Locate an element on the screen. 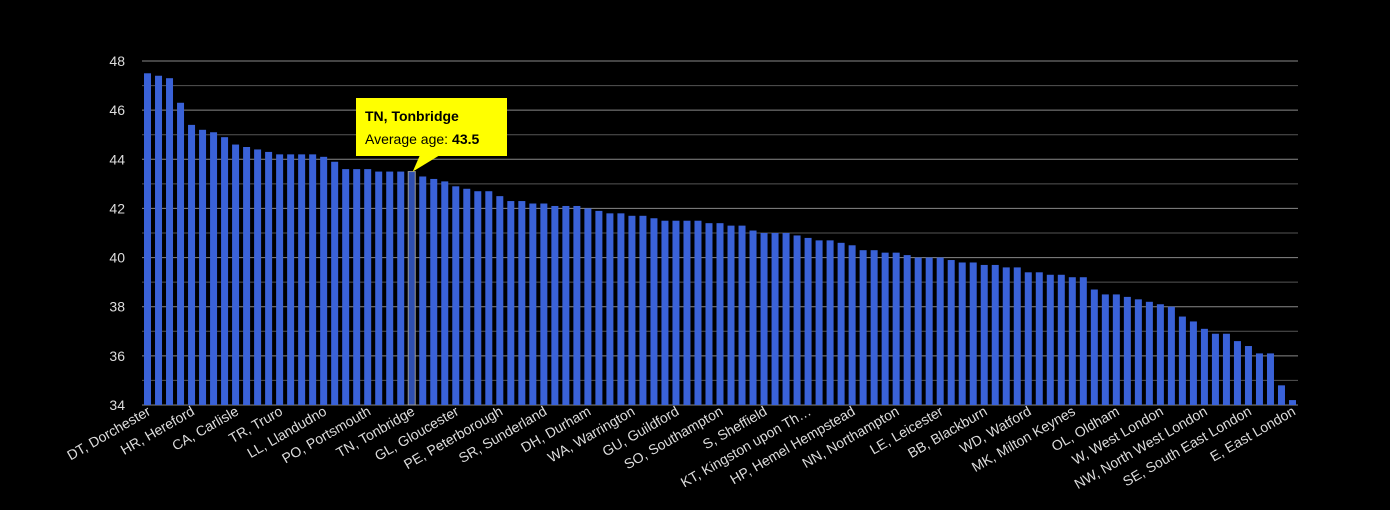  y-tick-label: 34 is located at coordinates (117, 405).